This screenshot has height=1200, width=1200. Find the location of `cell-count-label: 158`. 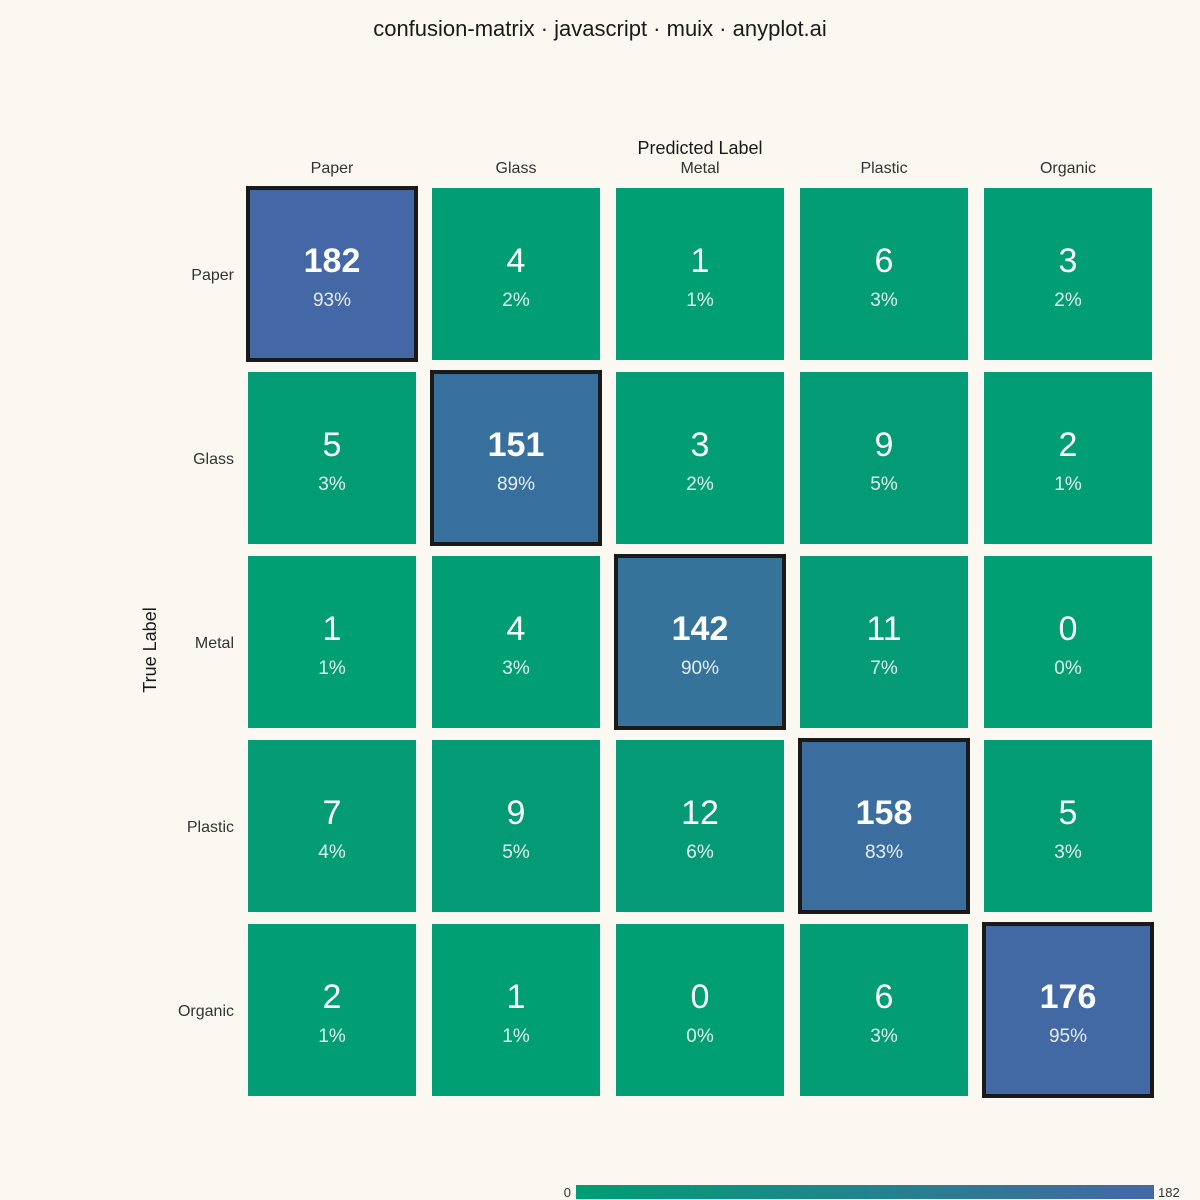

cell-count-label: 158 is located at coordinates (884, 813).